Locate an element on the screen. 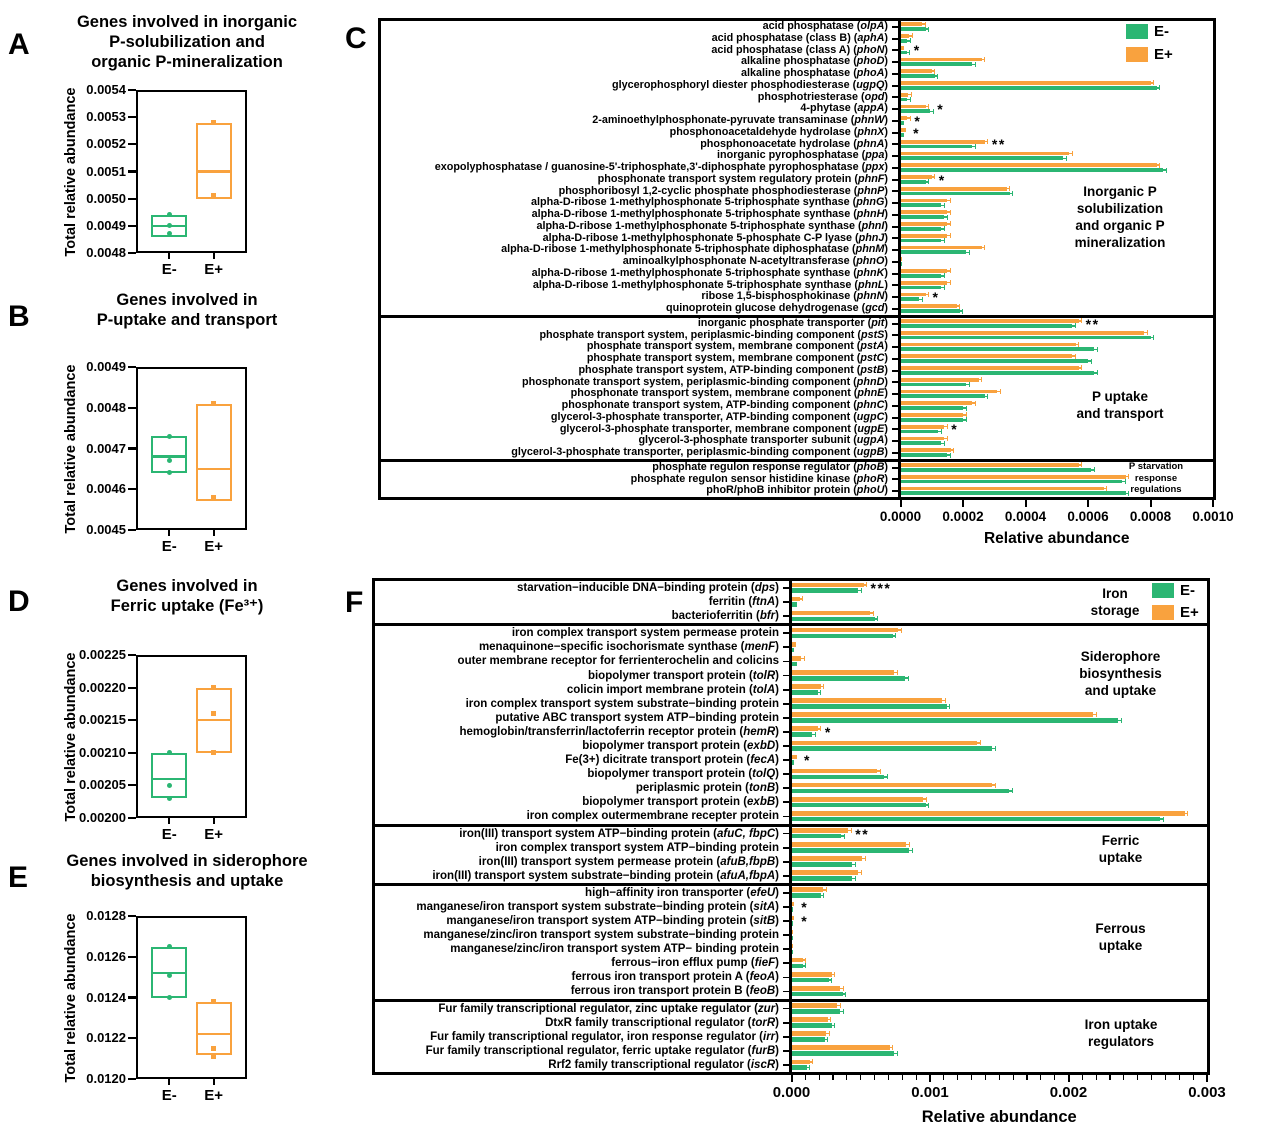 The height and width of the screenshot is (1138, 1267). legend-swatch-e-minus is located at coordinates (1163, 590).